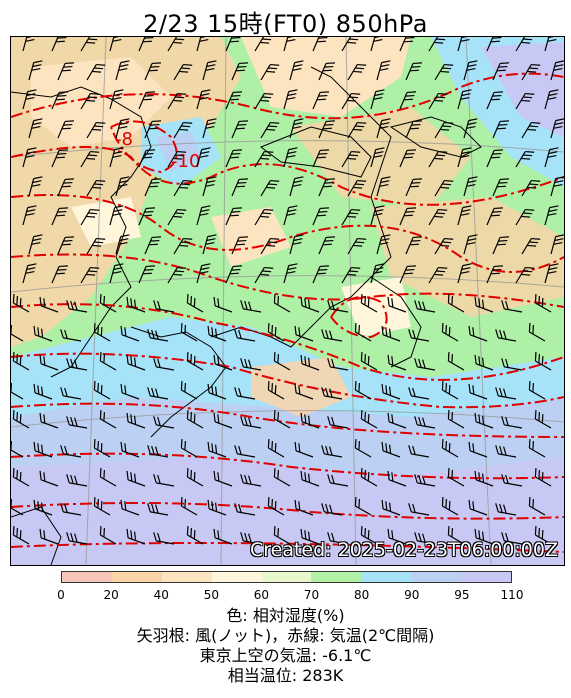 The height and width of the screenshot is (698, 571). Describe the element at coordinates (512, 595) in the screenshot. I see `colorbar-tick-label: 110` at that location.